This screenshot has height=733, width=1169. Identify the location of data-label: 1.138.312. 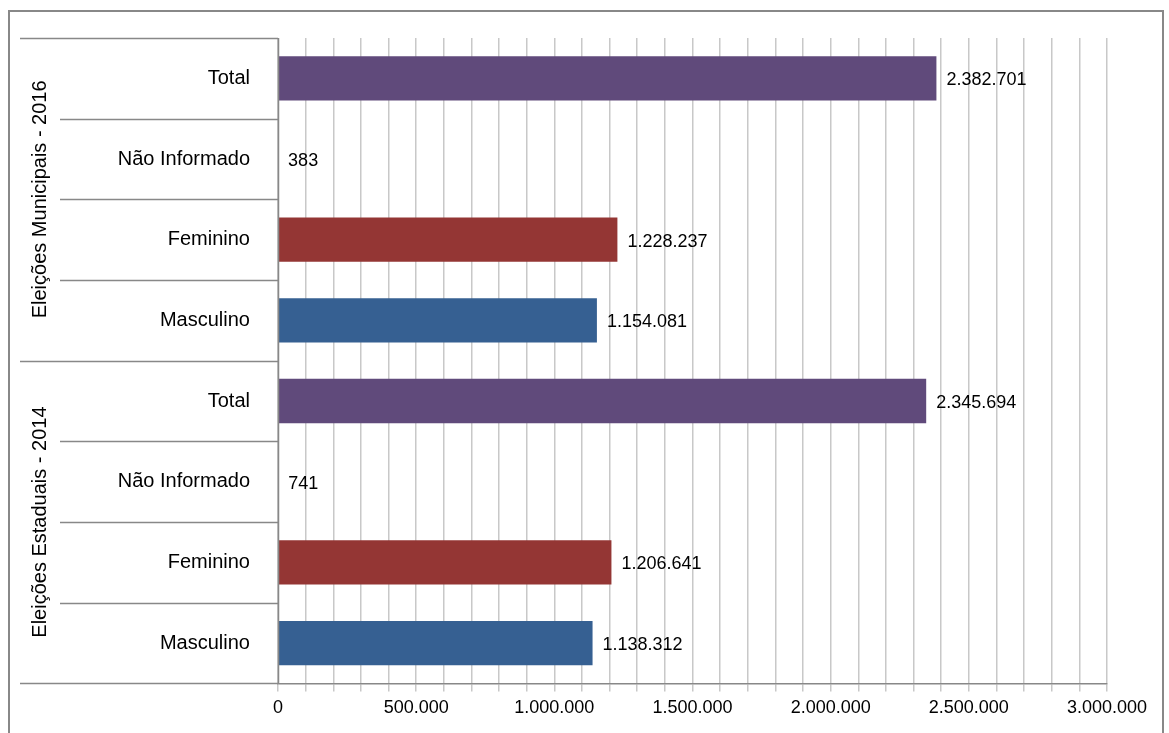
(642, 644).